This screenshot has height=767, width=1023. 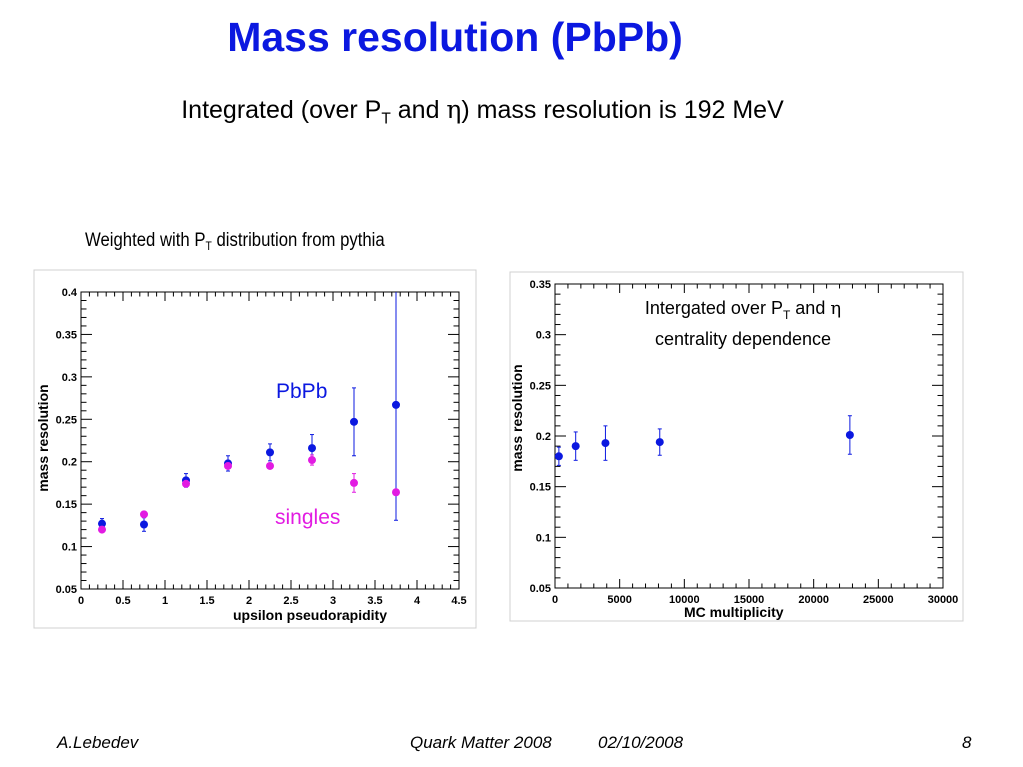 What do you see at coordinates (386, 119) in the screenshot?
I see `subtitle-subscript: T` at bounding box center [386, 119].